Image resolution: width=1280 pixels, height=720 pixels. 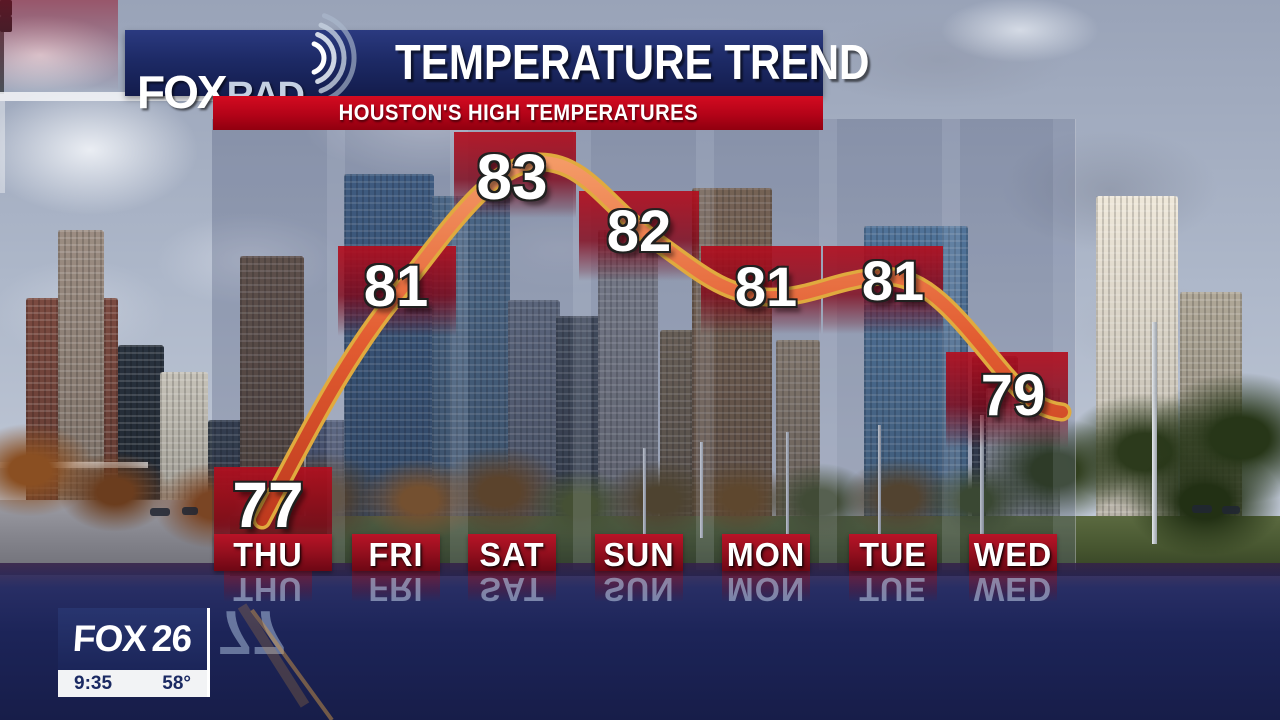 I want to click on day-label: TUE, so click(x=893, y=554).